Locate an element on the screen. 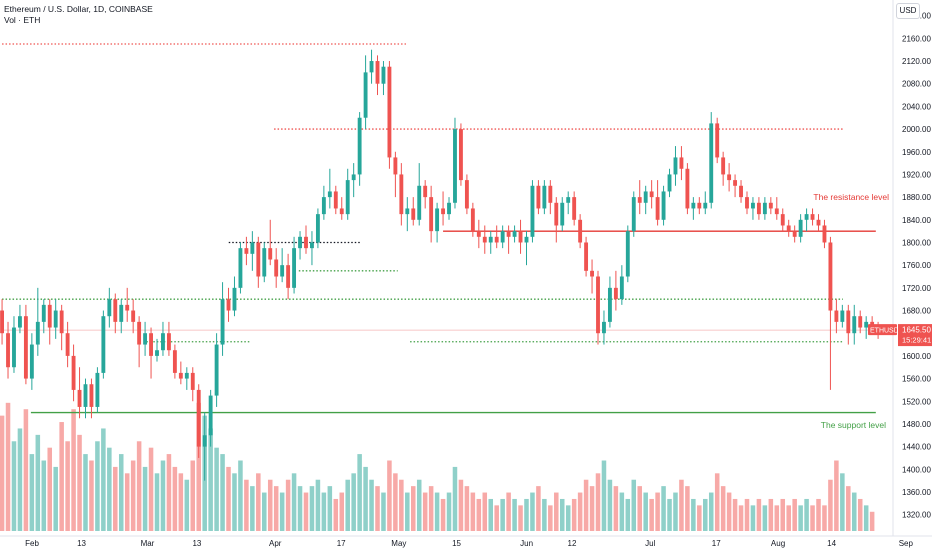  resistance-label: The resistance level is located at coordinates (851, 197).